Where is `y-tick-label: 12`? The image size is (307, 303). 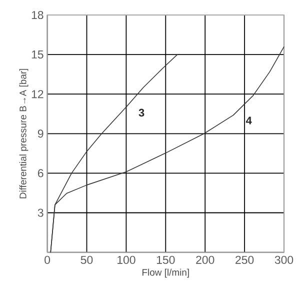
y-tick-label: 12 is located at coordinates (38, 94).